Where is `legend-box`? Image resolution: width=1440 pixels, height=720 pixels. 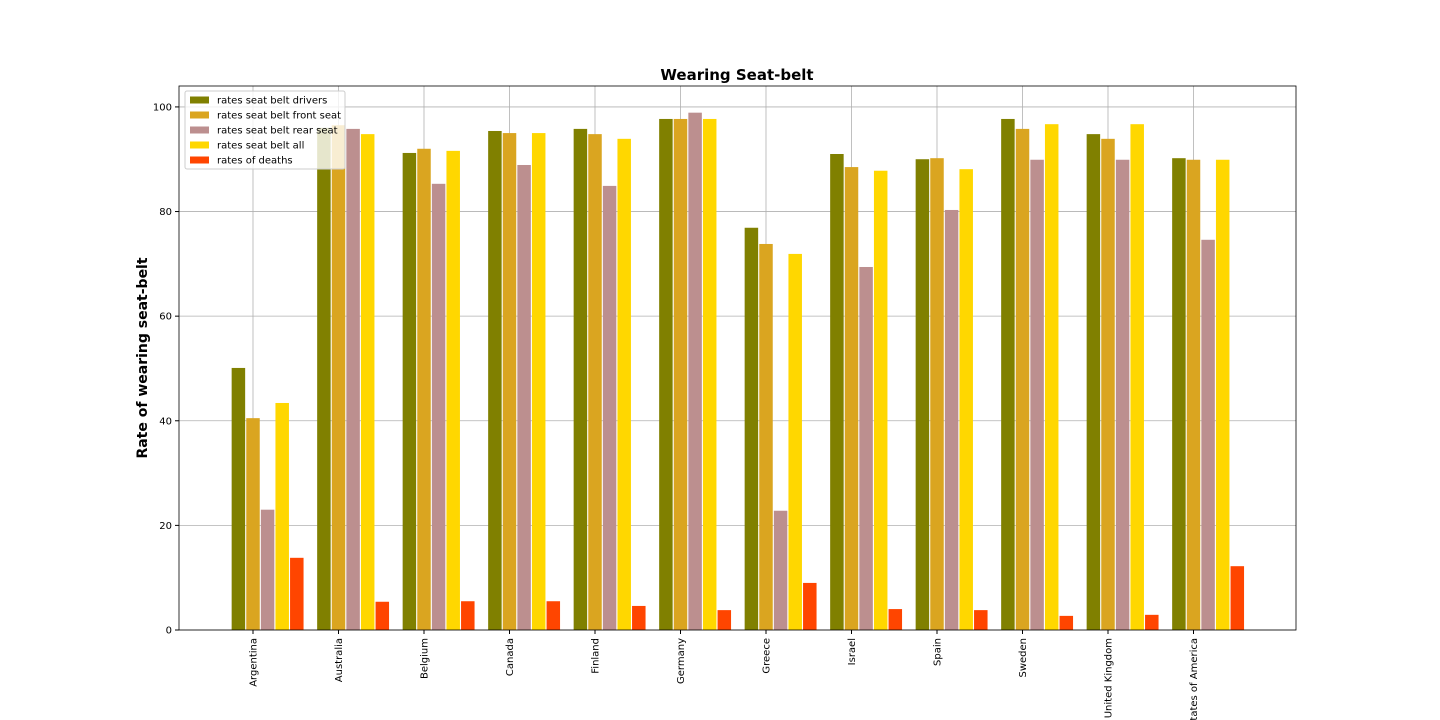 legend-box is located at coordinates (265, 130).